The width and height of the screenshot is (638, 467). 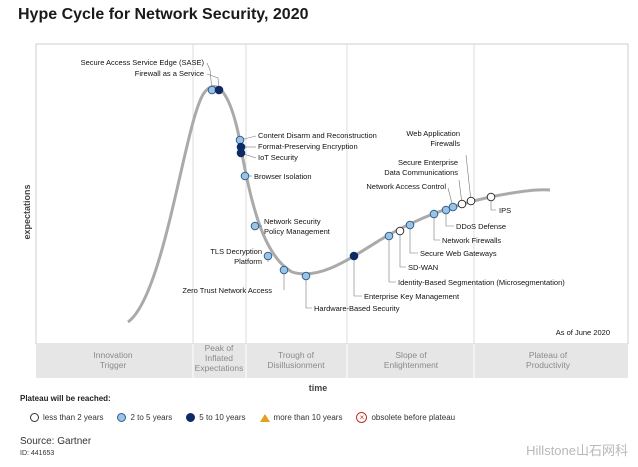 What do you see at coordinates (240, 140) in the screenshot?
I see `point-cdr` at bounding box center [240, 140].